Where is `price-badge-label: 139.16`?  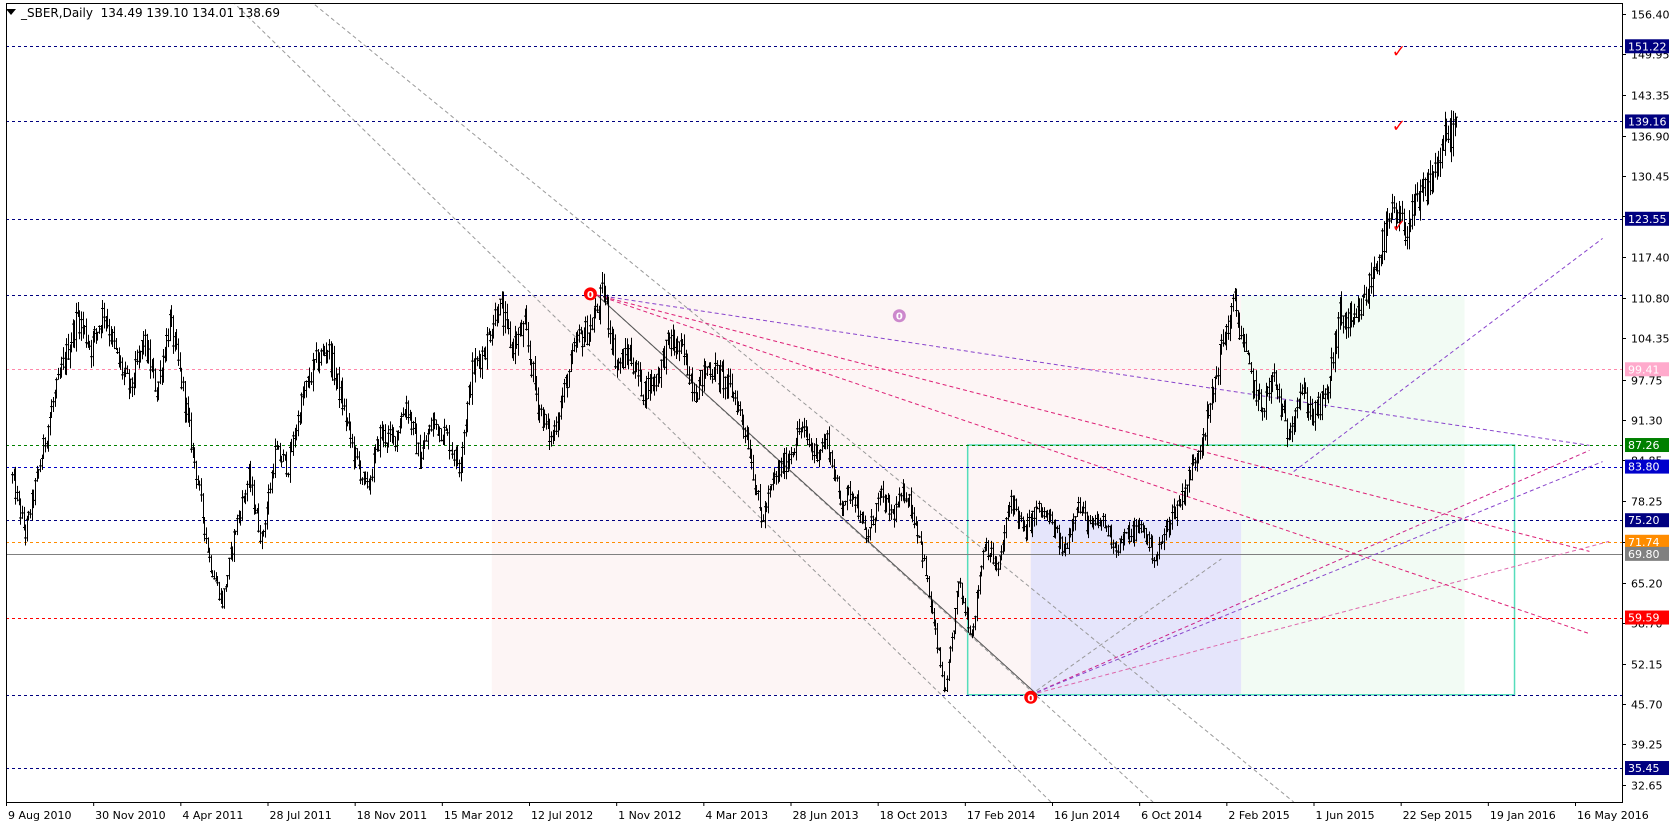 price-badge-label: 139.16 is located at coordinates (1647, 121).